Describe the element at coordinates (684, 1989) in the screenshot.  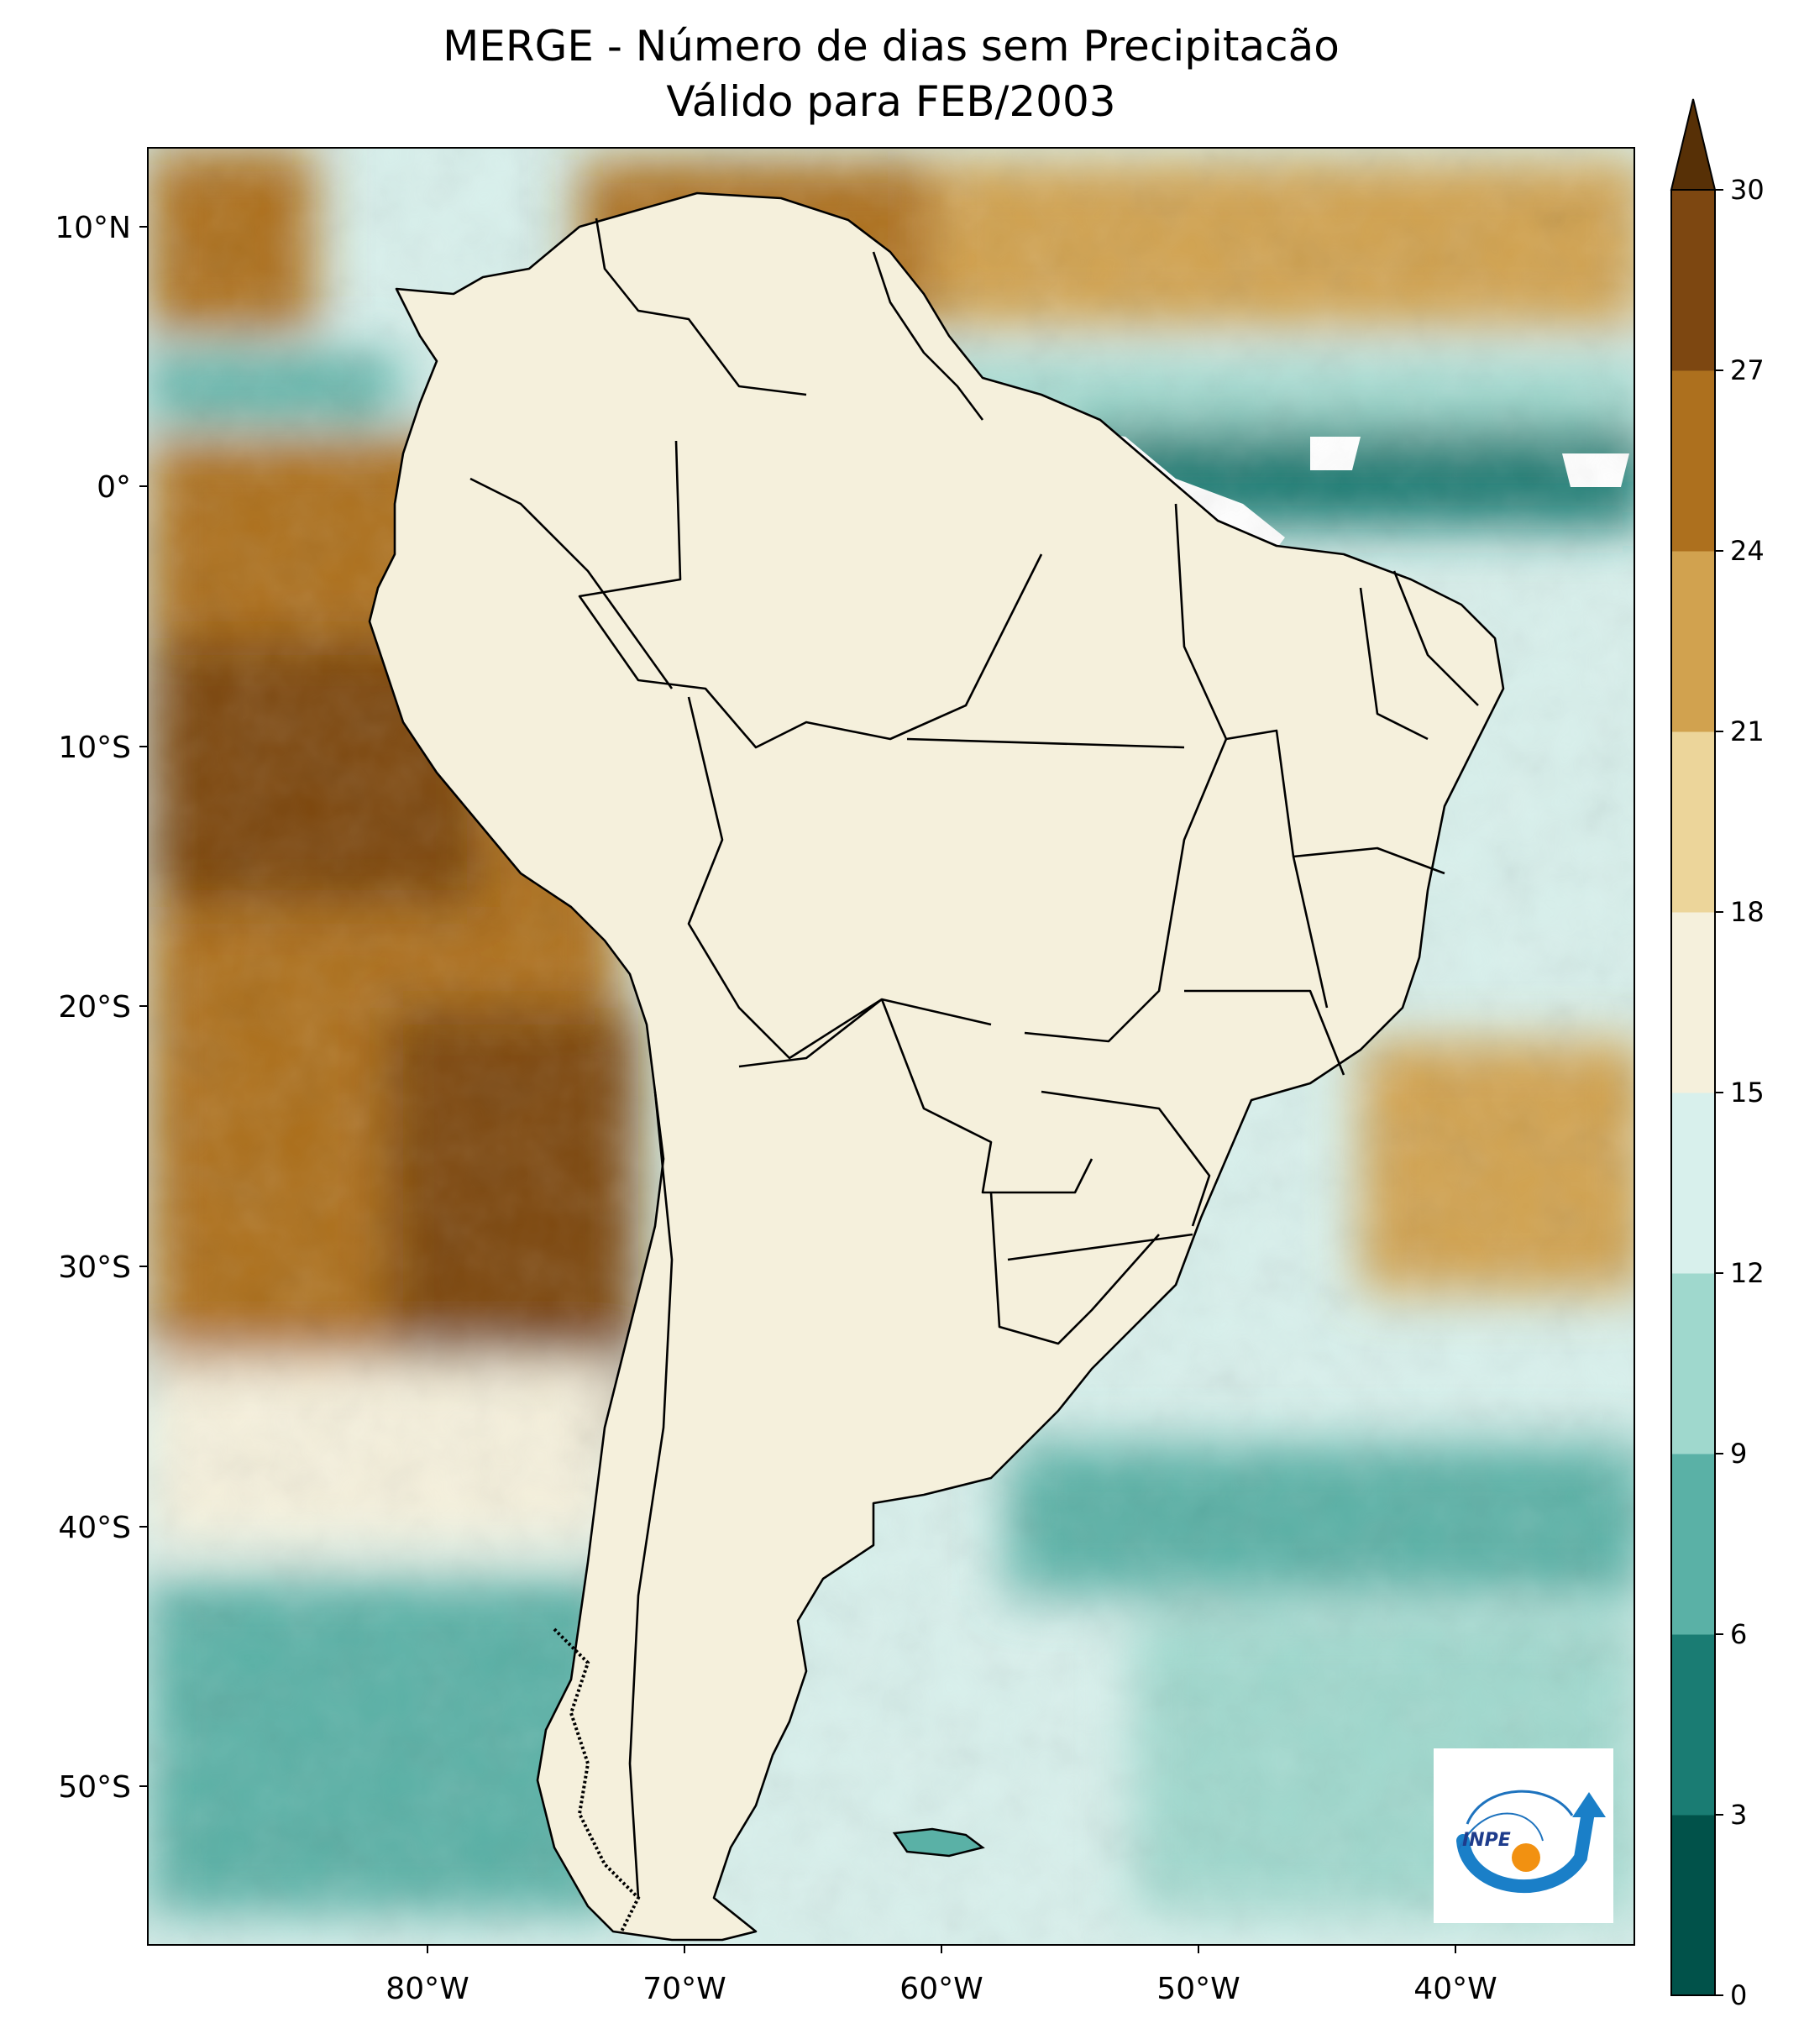
I see `x-tick-label: 70°W` at that location.